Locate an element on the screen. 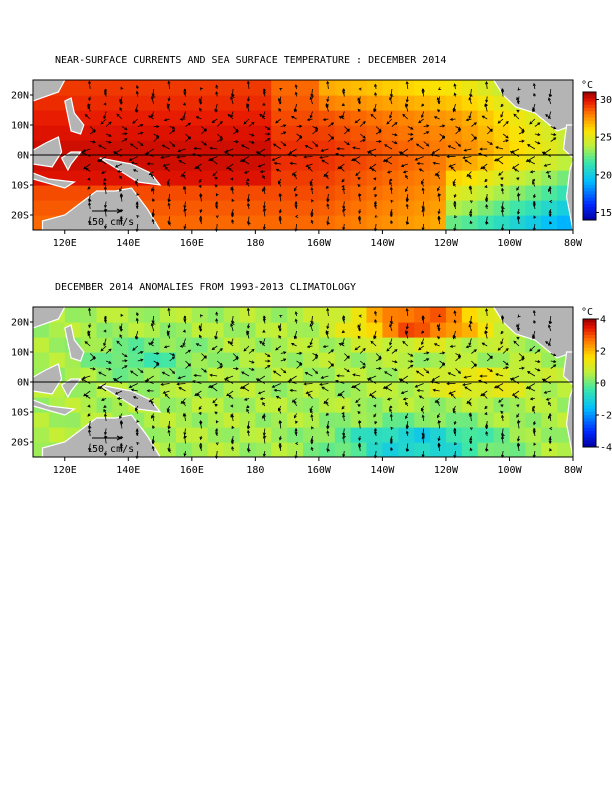 This screenshot has width=612, height=792. colorbar-tick-label: 20 is located at coordinates (606, 175).